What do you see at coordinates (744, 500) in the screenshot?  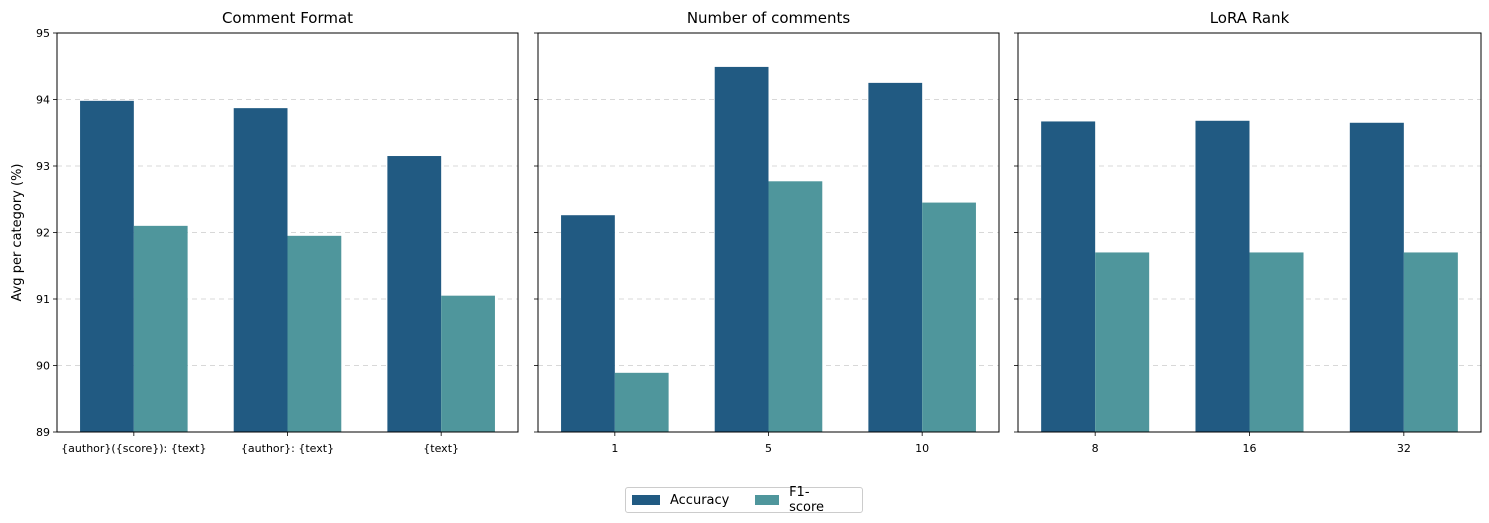 I see `legend: Accuracy F1-score` at bounding box center [744, 500].